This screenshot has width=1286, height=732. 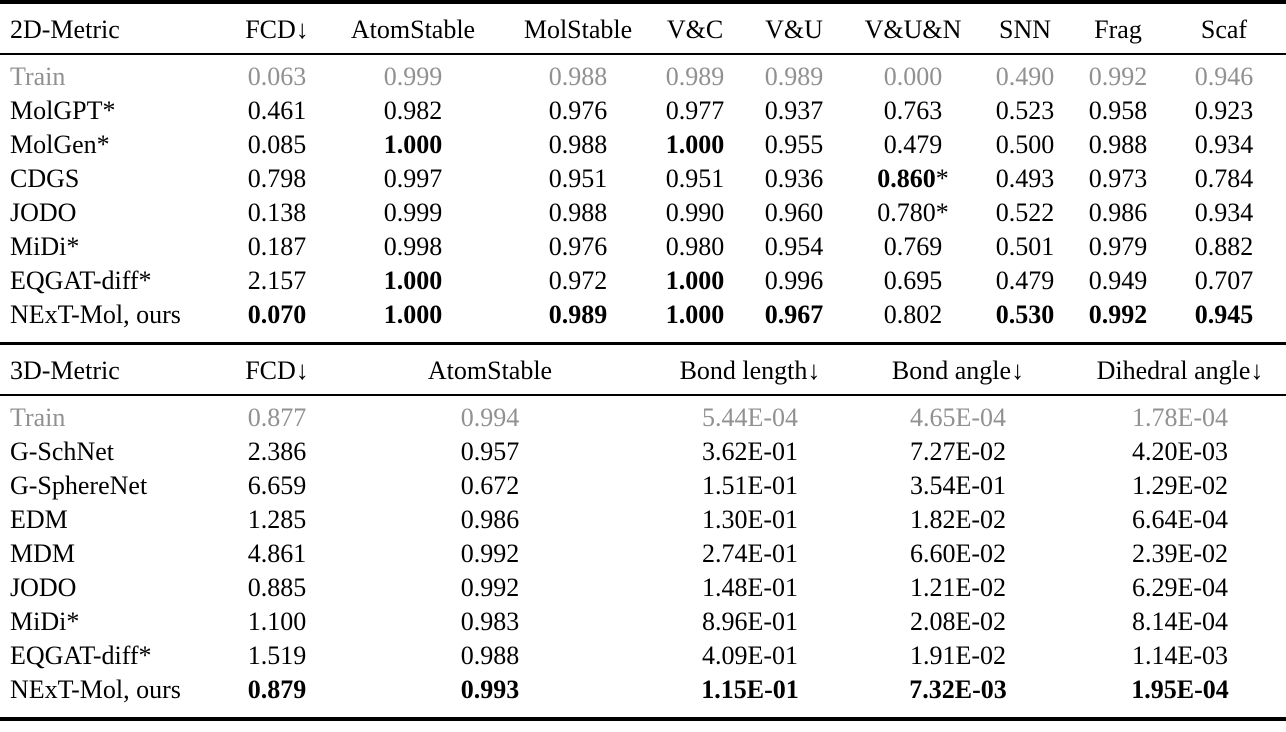 I want to click on column-header: AtomStable, so click(x=490, y=369).